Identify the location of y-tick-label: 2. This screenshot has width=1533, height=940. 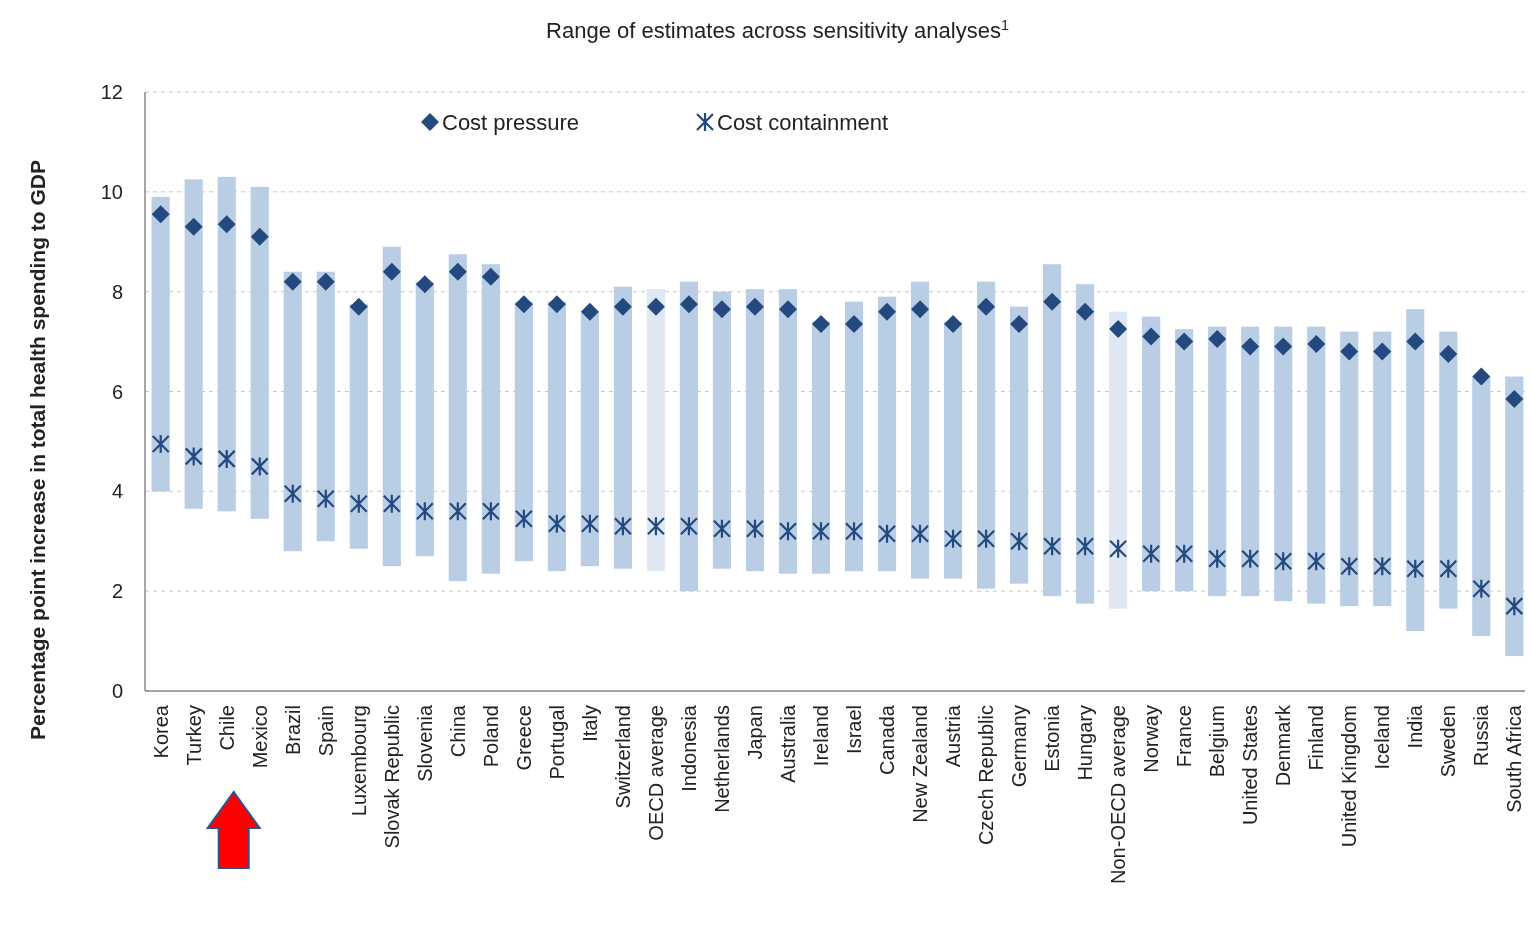
(117, 591).